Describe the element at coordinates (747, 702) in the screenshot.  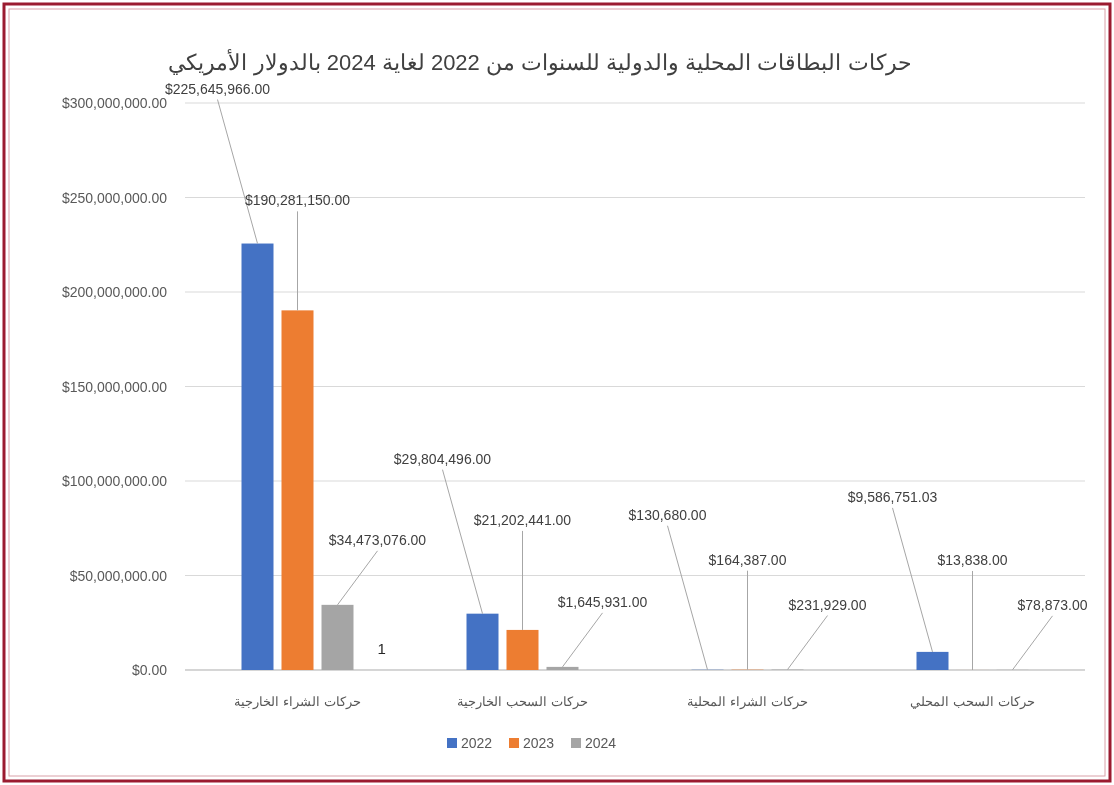
I see `x-tick-label: حركات الشراء المحلية` at that location.